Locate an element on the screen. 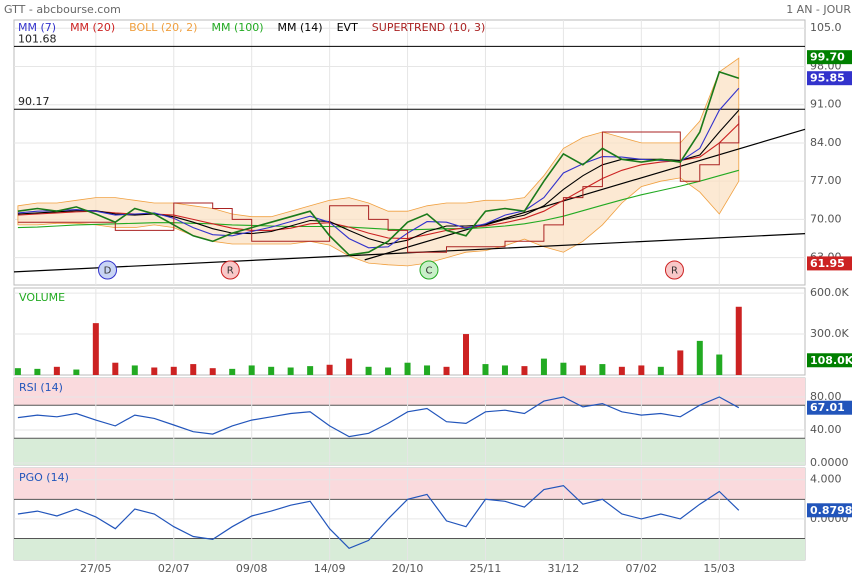 This screenshot has height=580, width=855. chart-title: GTT - abcbourse.com is located at coordinates (62, 9).